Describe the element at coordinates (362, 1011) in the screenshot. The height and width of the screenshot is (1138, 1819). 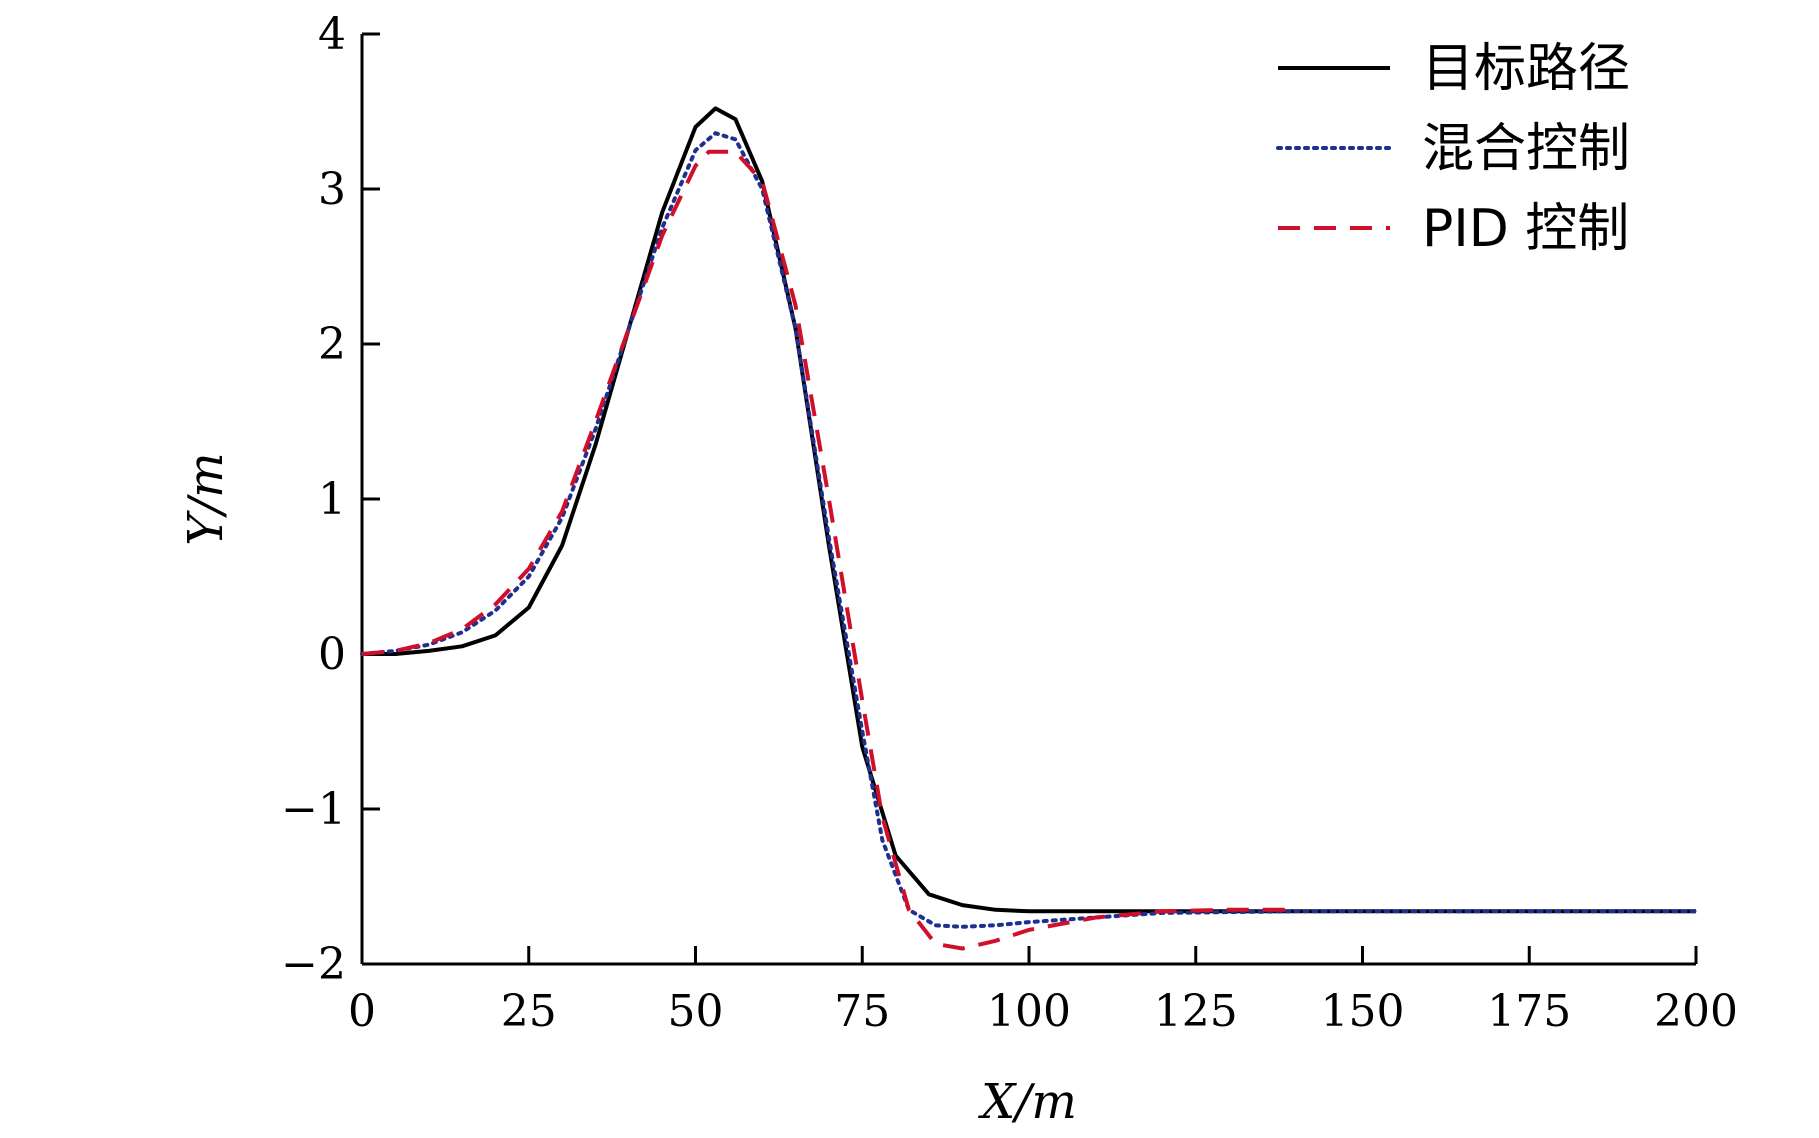
I see `x-tick-label: 0` at that location.